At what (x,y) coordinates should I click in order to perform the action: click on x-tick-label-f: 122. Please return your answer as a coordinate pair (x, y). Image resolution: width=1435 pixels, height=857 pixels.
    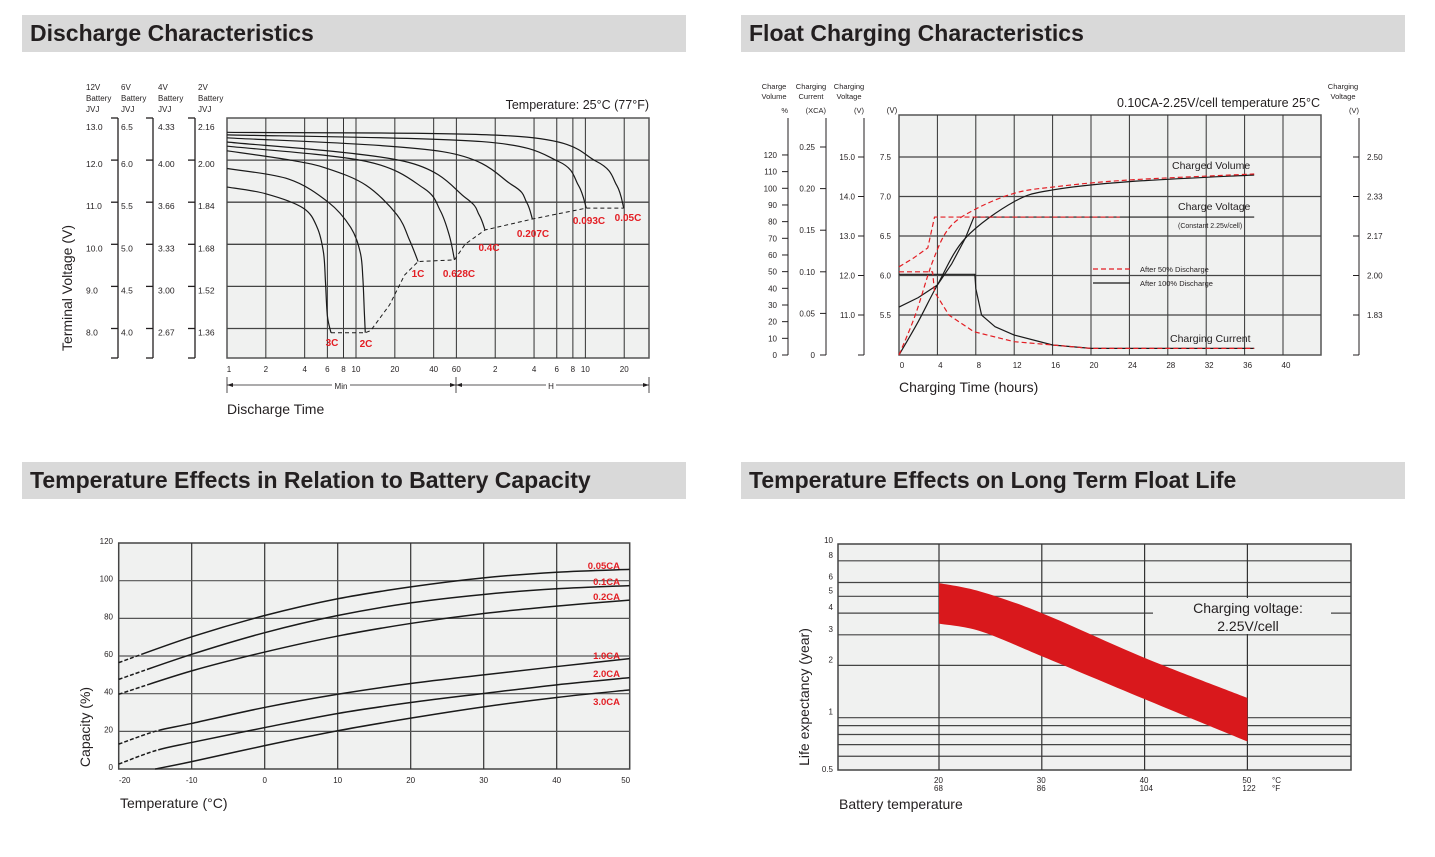
    Looking at the image, I should click on (1249, 788).